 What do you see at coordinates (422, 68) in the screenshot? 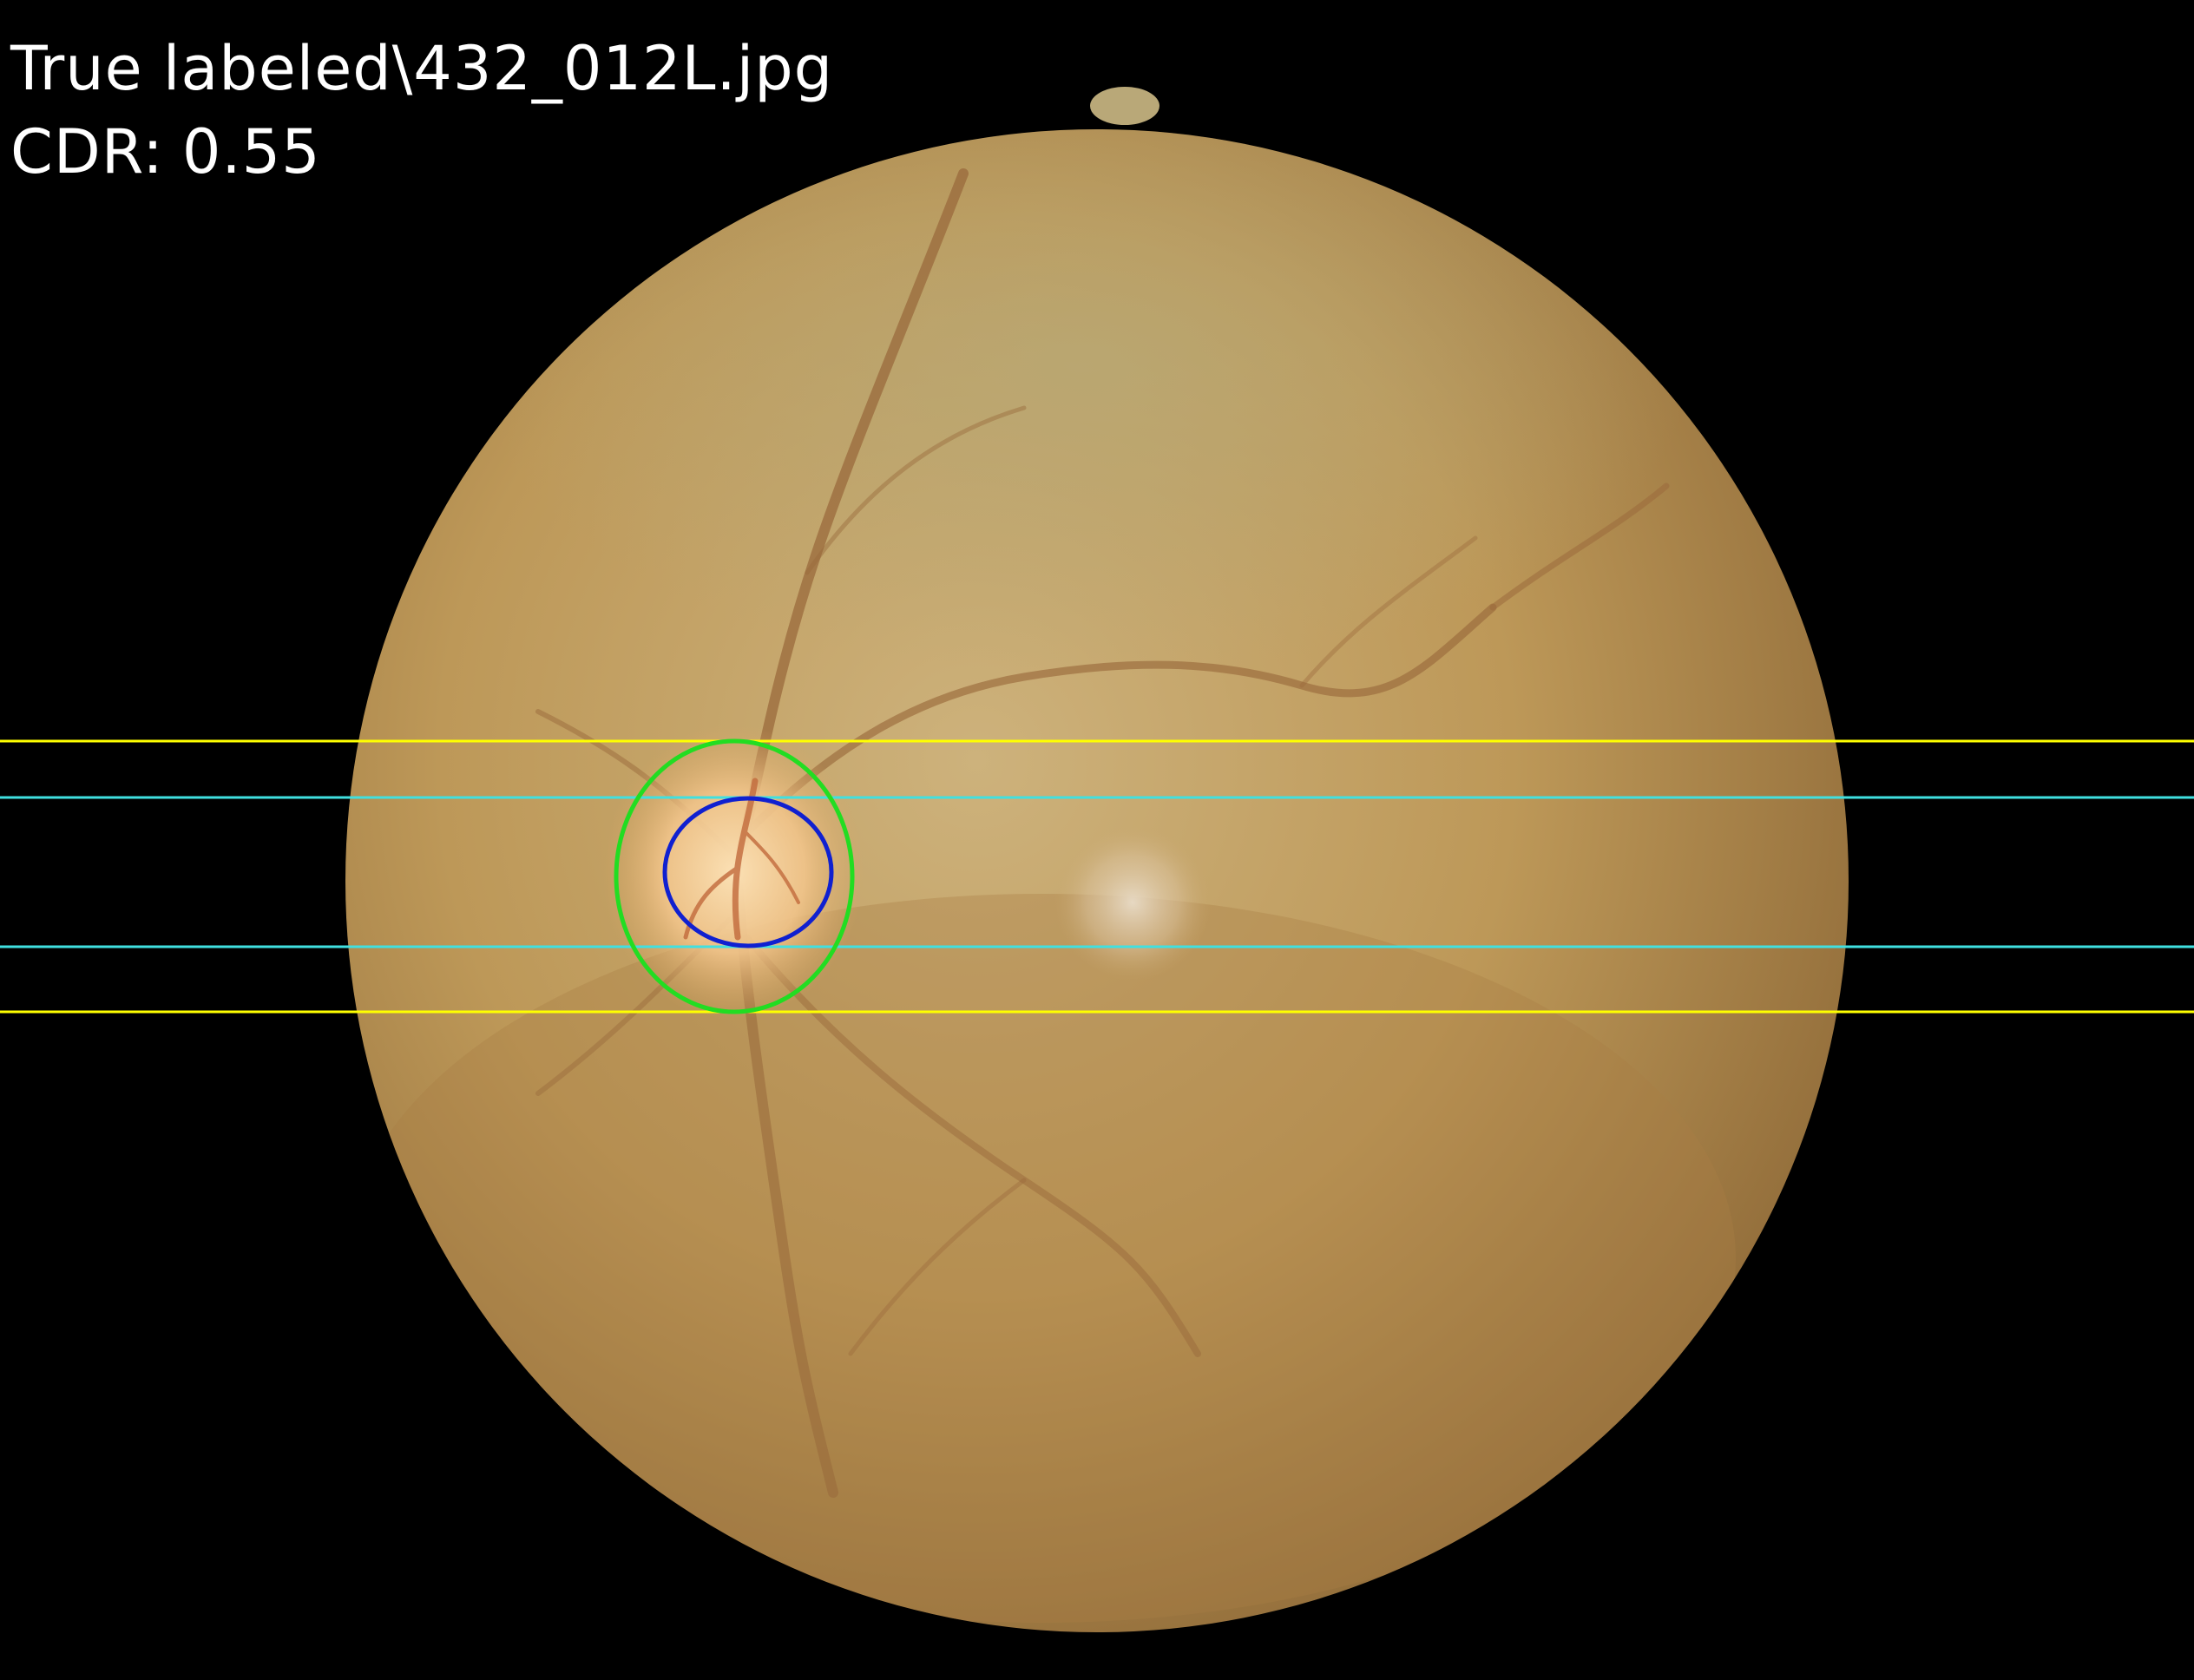
I see `filename-label: True labeled\432_012L.jpg` at bounding box center [422, 68].